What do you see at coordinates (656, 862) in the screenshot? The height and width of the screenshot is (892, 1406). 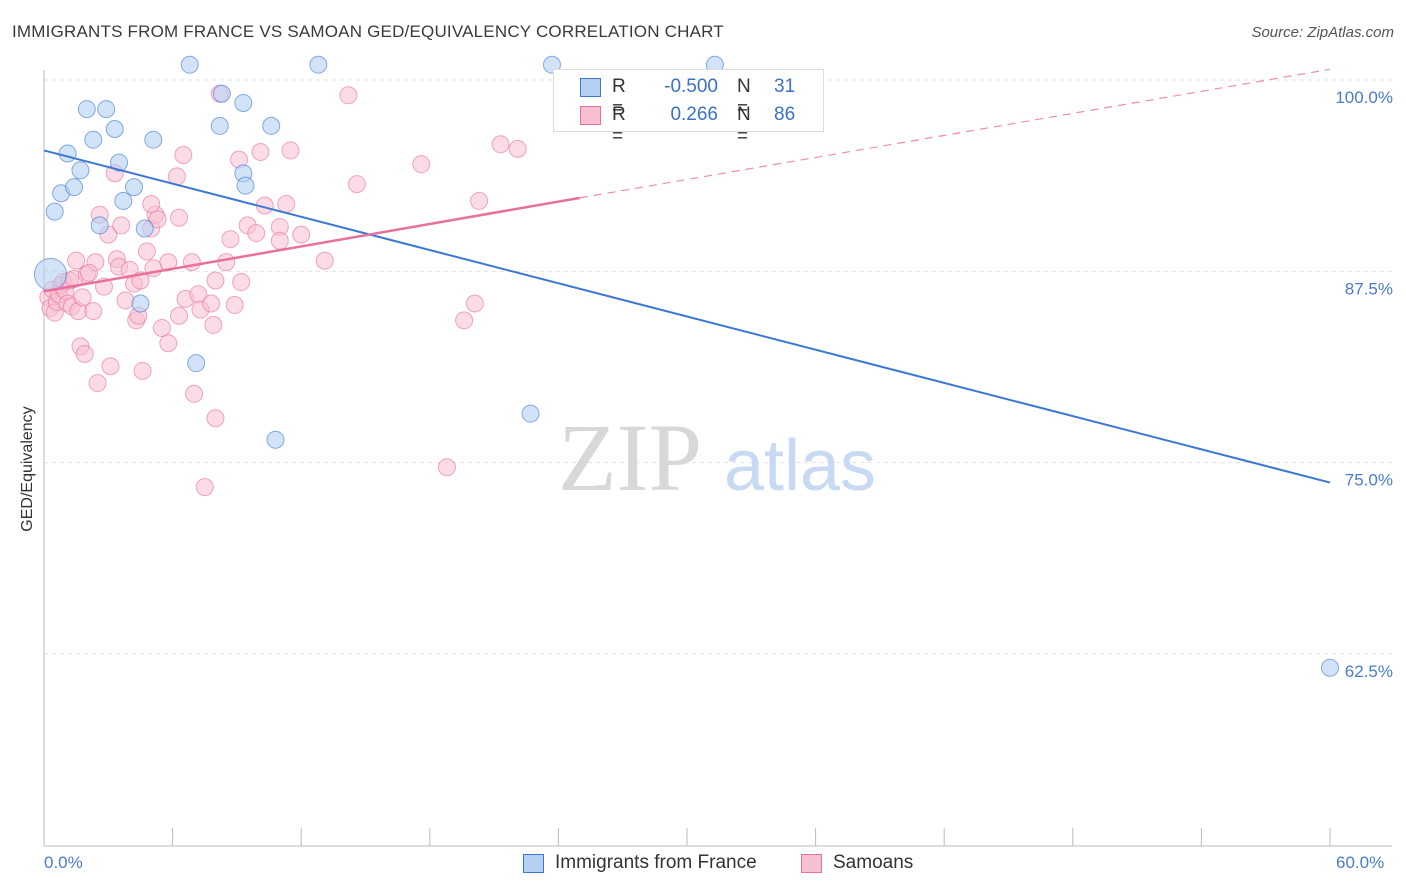 I see `bottom-legend-label-france: Immigrants from France` at bounding box center [656, 862].